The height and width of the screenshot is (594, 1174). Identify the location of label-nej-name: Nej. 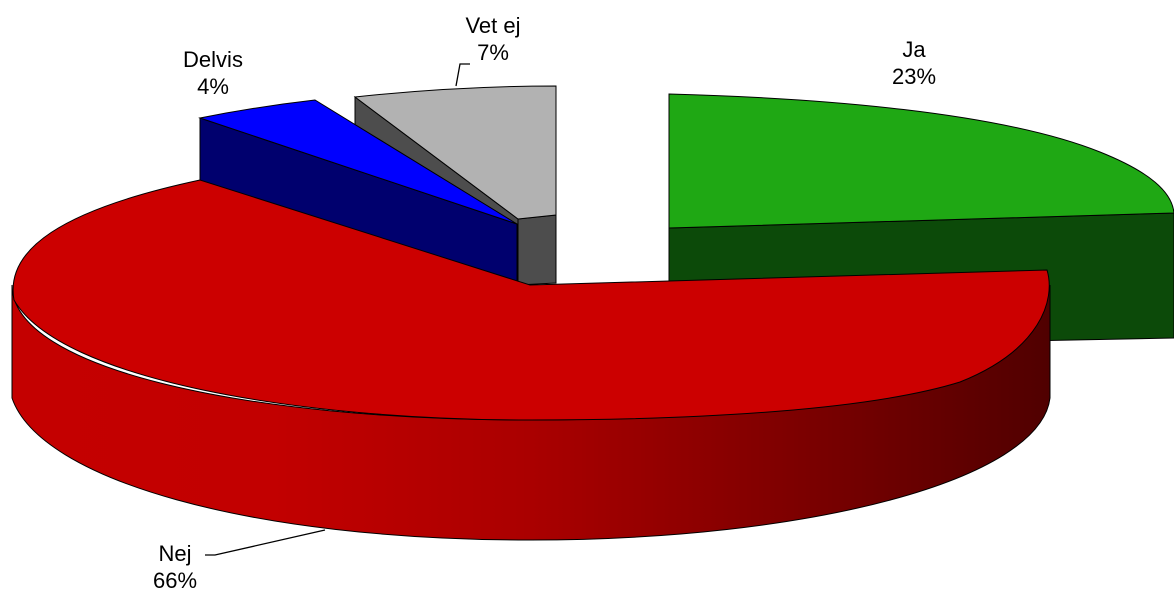
(175, 553).